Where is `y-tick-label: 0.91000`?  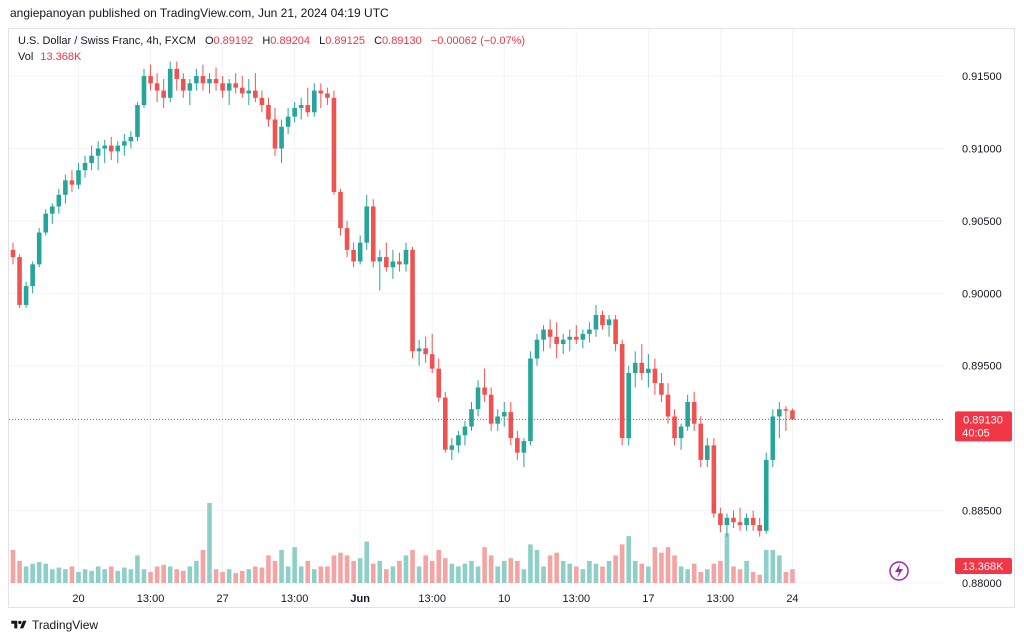 y-tick-label: 0.91000 is located at coordinates (982, 149).